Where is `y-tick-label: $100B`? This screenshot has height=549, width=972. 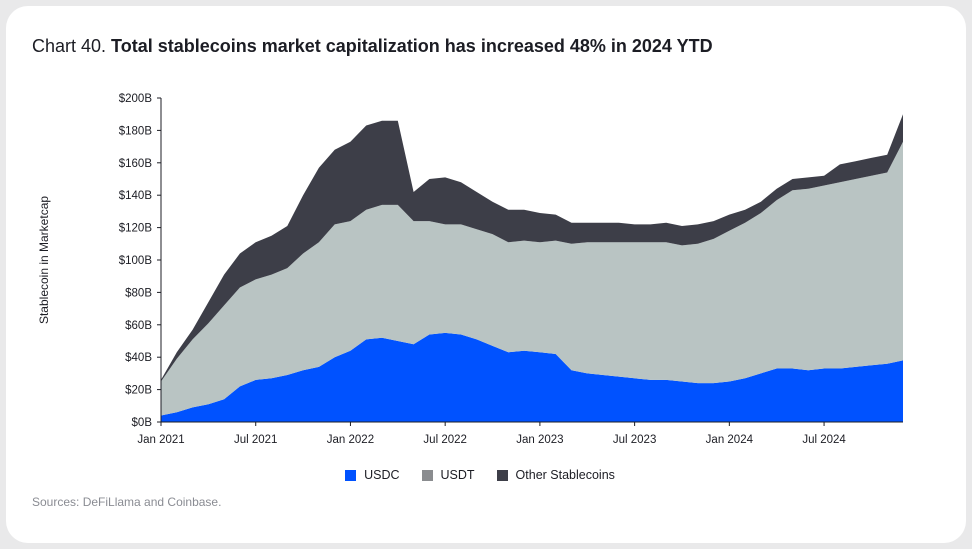 y-tick-label: $100B is located at coordinates (136, 261).